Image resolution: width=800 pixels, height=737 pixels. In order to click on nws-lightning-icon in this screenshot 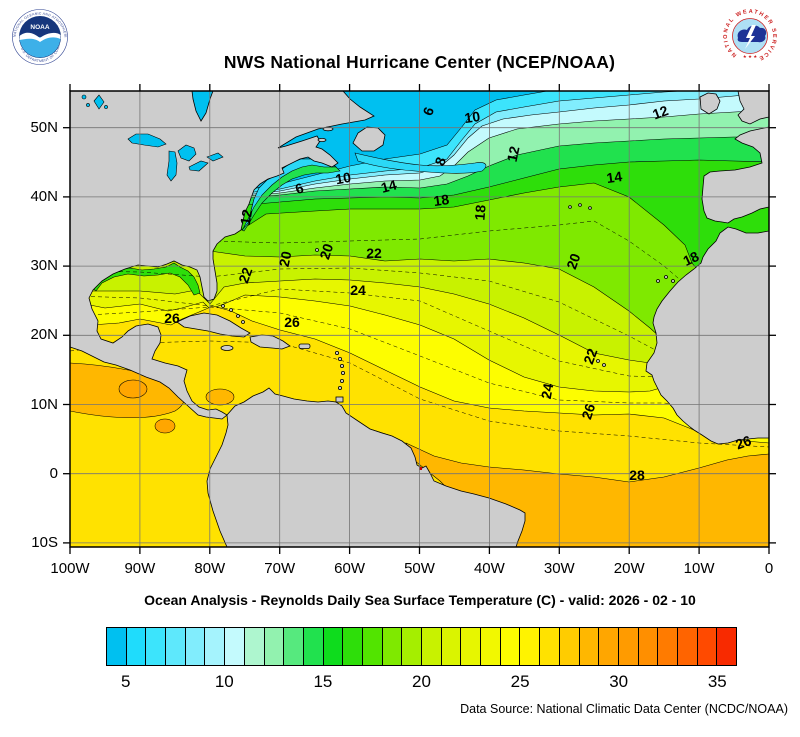, I will do `click(750, 37)`.